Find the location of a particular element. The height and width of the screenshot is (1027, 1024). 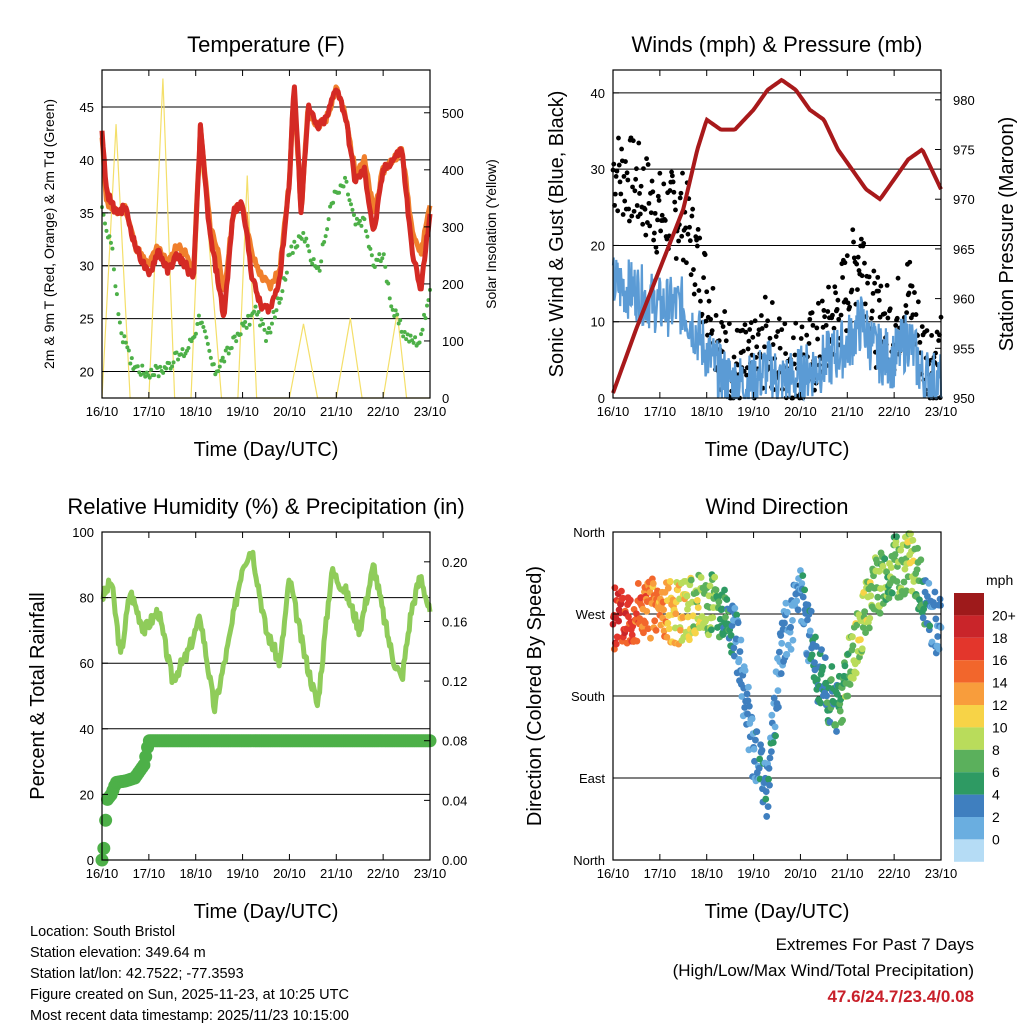

x-tick-label: 23/10 is located at coordinates (941, 411).